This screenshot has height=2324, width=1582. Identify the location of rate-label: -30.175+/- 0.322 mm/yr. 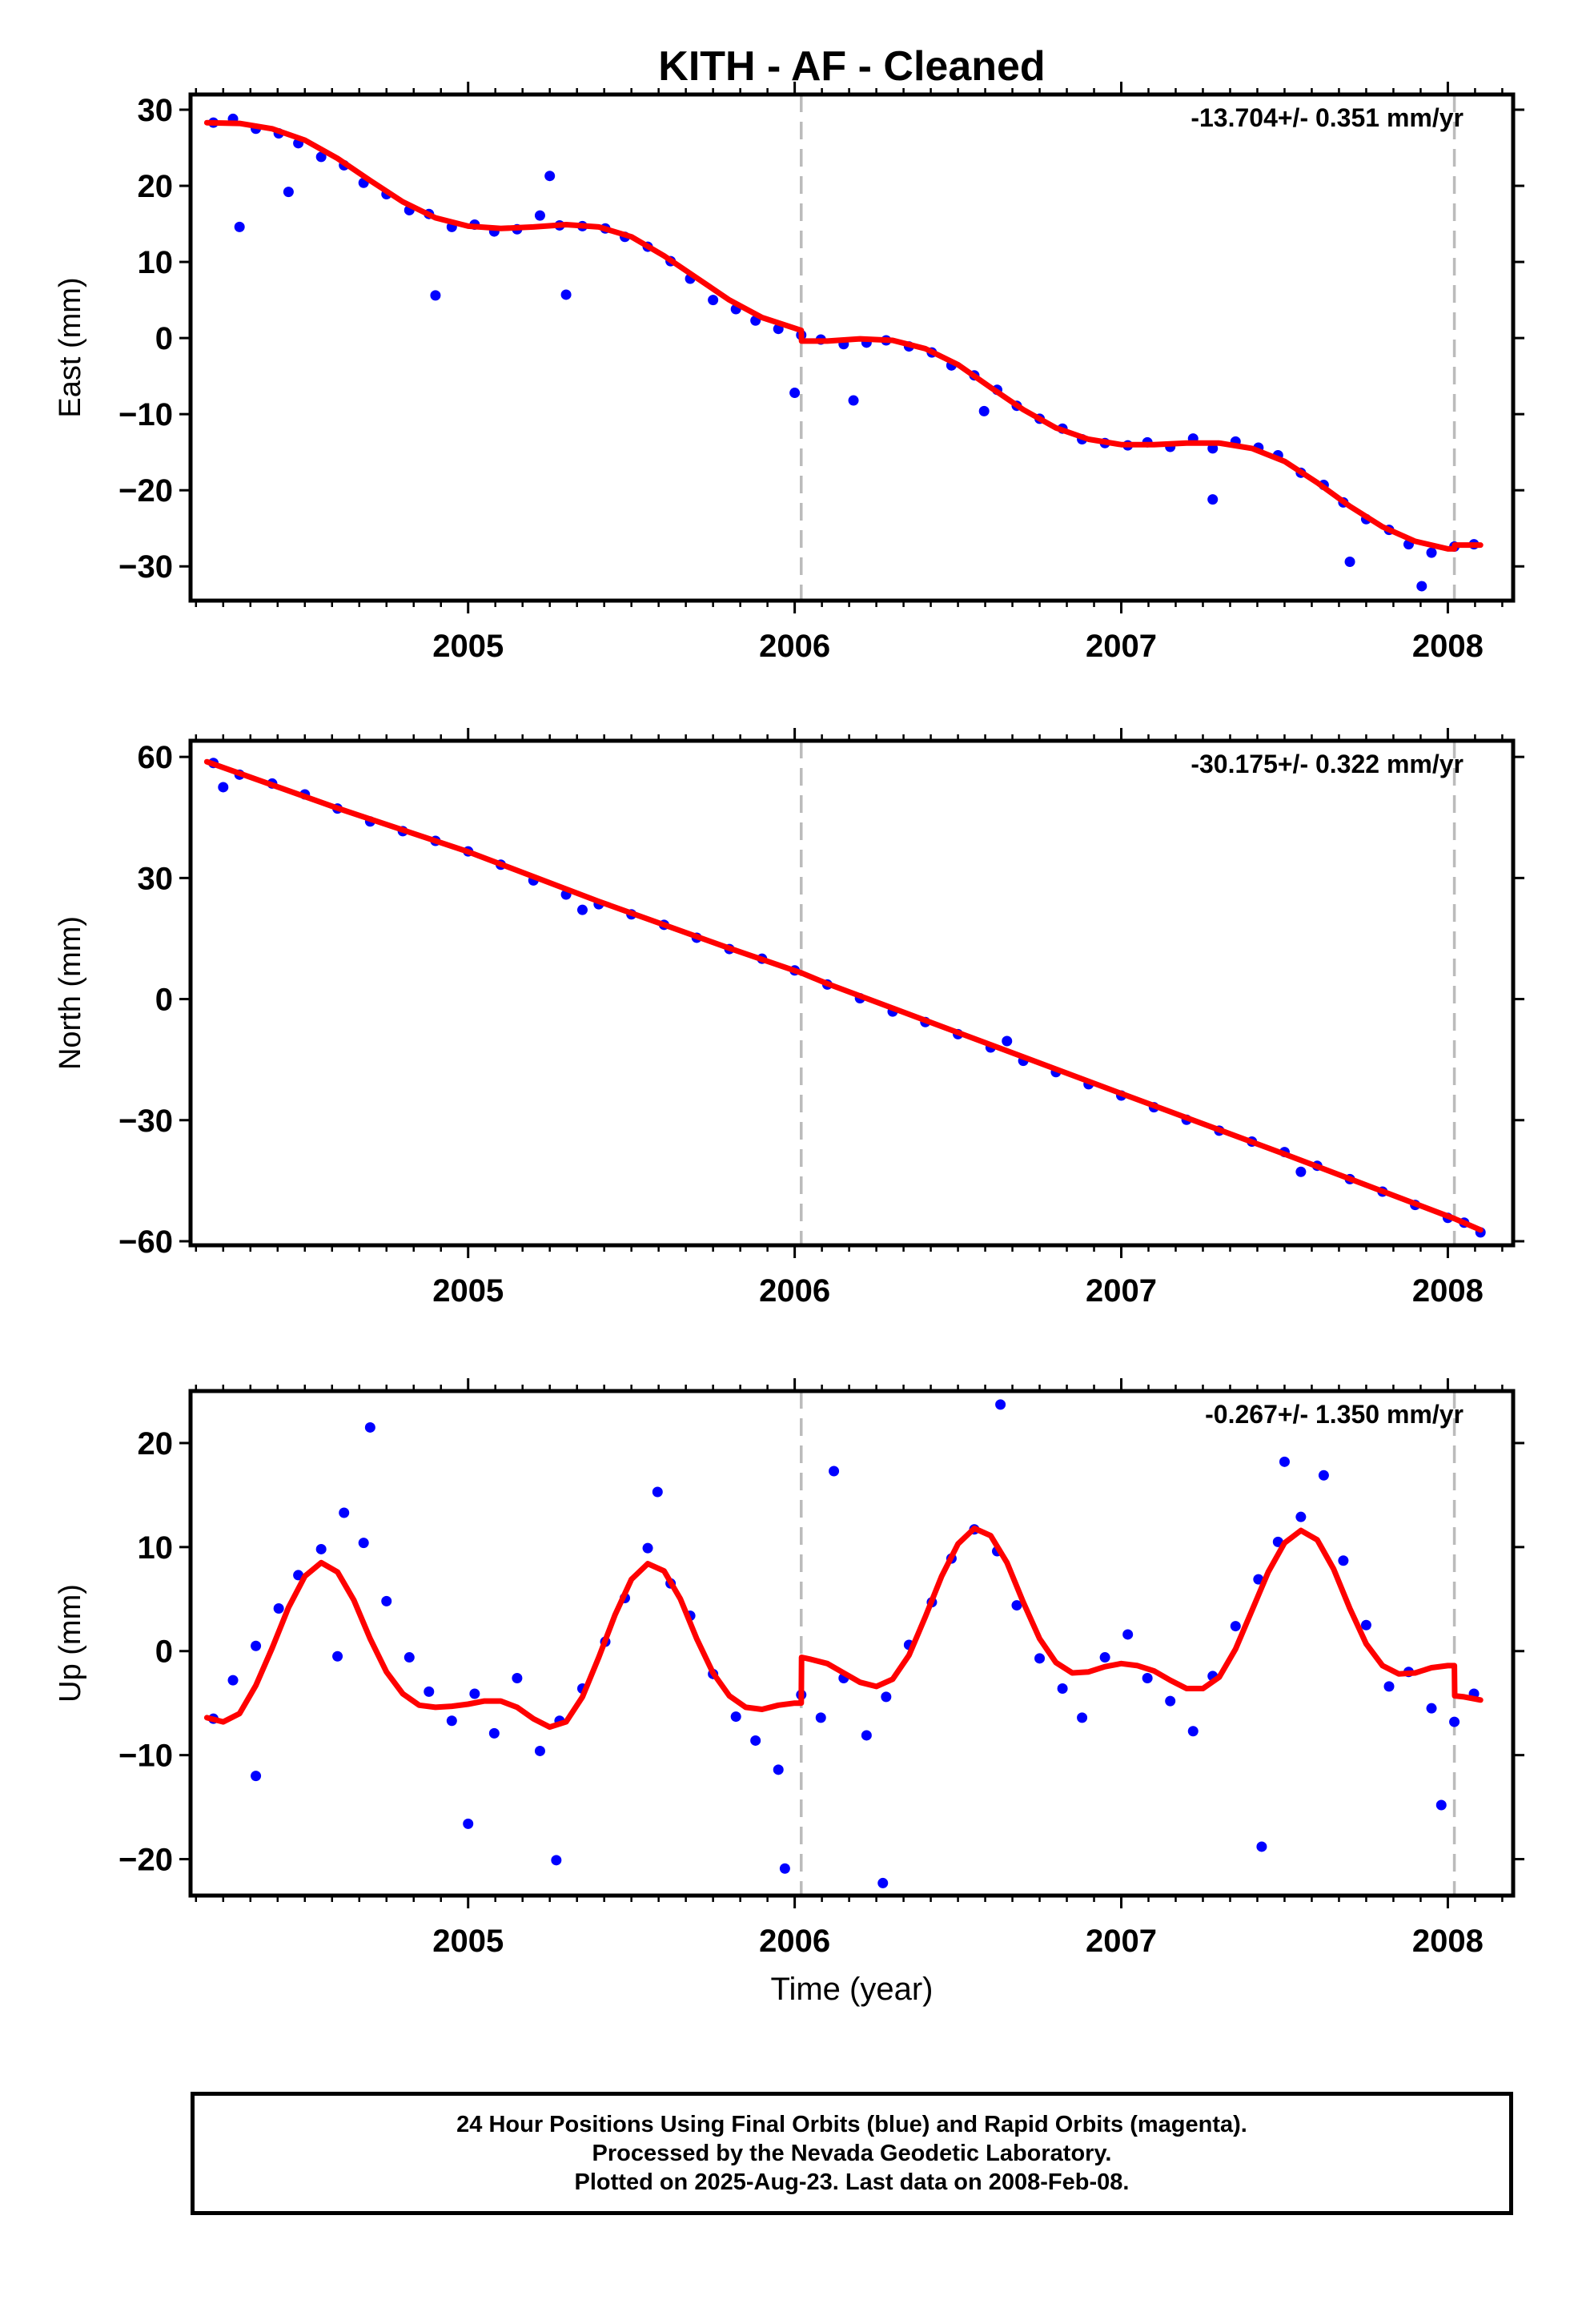
(1328, 764).